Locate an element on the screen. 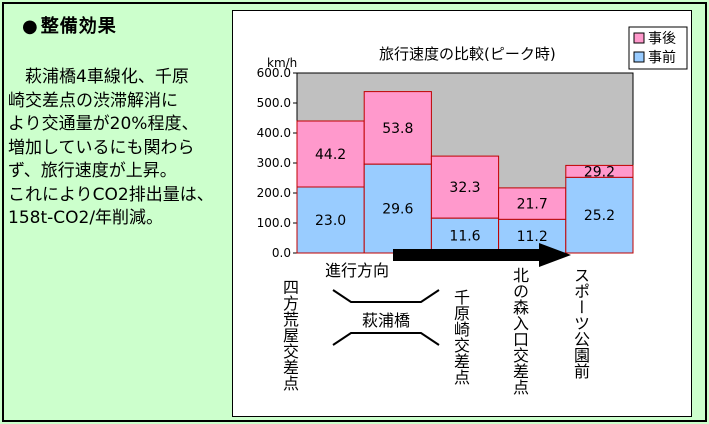 The image size is (709, 424). value-label-before: 11.6 is located at coordinates (464, 237).